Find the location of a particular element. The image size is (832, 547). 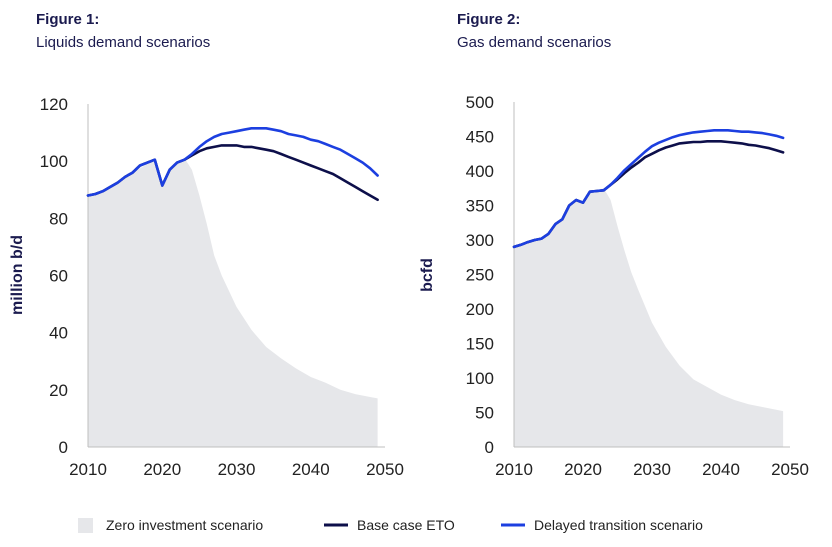

y-tick-label: 120 is located at coordinates (54, 104).